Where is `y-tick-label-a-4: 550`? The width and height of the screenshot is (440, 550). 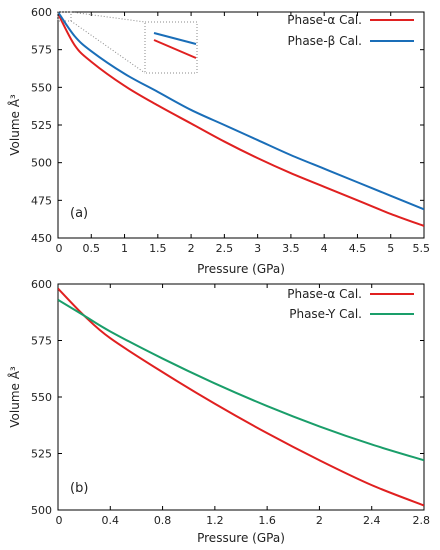
y-tick-label-a-4: 550 is located at coordinates (41, 87).